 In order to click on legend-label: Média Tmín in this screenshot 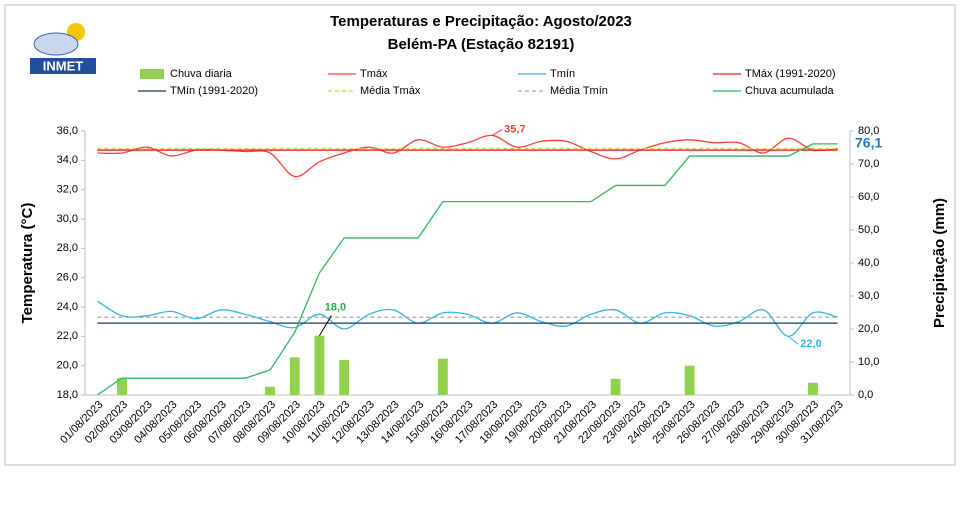, I will do `click(579, 91)`.